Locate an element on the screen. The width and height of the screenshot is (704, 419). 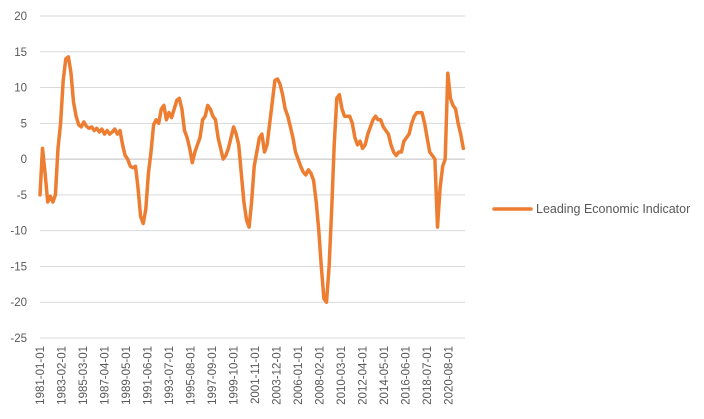
y-tick-label: -20 is located at coordinates (18, 303).